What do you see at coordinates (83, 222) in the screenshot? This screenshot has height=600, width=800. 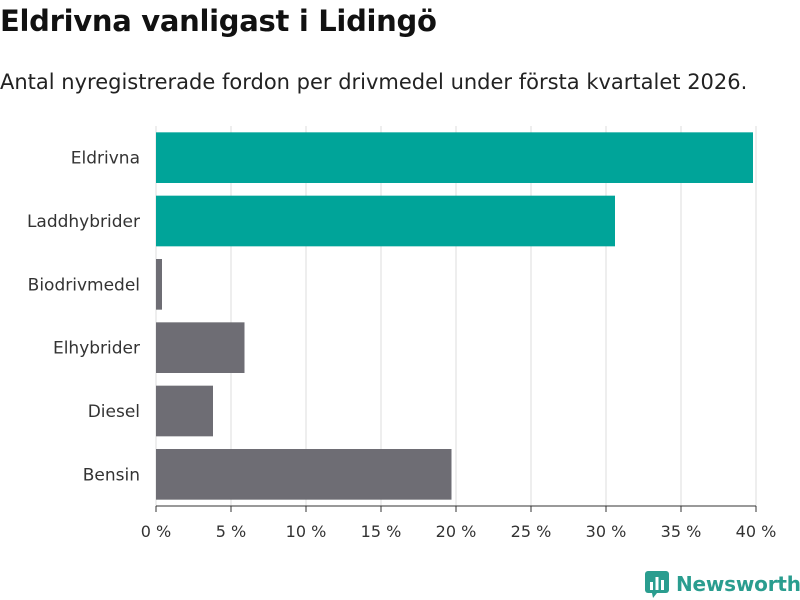 I see `category-label: Laddhybrider` at bounding box center [83, 222].